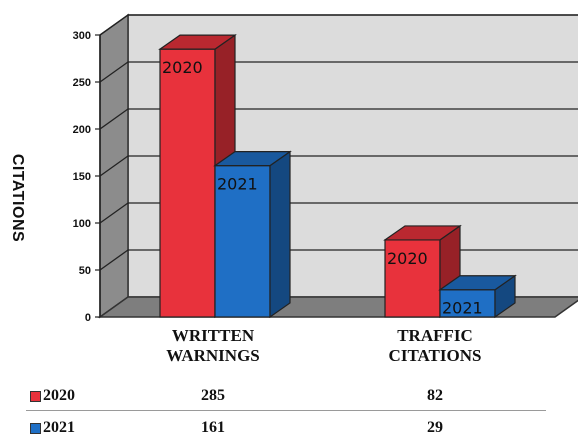 The height and width of the screenshot is (440, 578). What do you see at coordinates (213, 427) in the screenshot?
I see `data-table-value: 161` at bounding box center [213, 427].